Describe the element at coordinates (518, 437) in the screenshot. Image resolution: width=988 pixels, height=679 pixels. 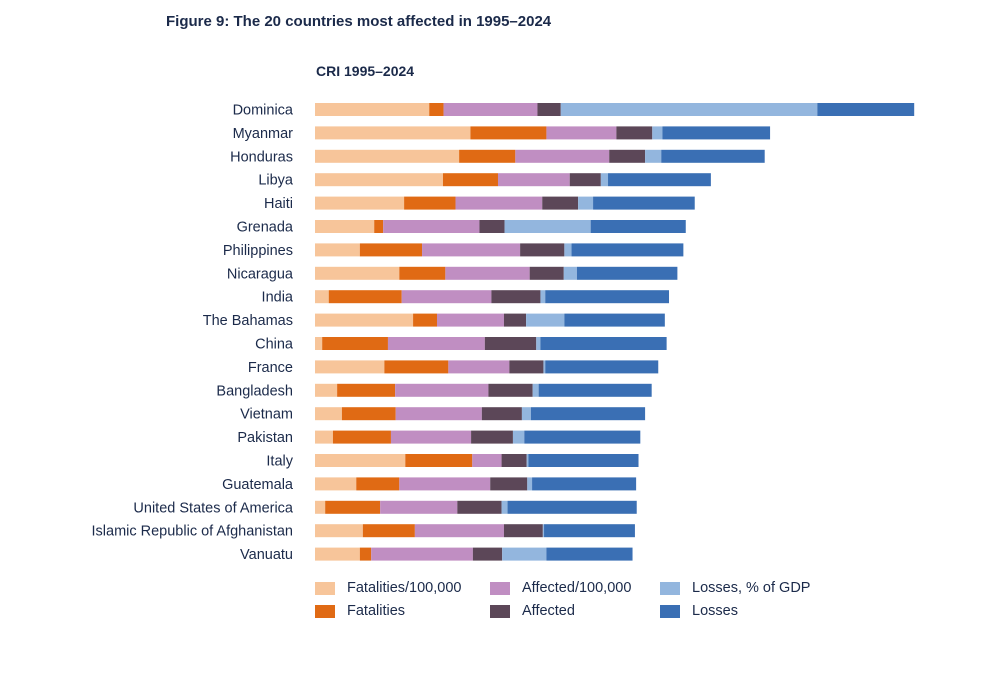
I see `bar-segment-pakistan-losses-of-gdp` at that location.